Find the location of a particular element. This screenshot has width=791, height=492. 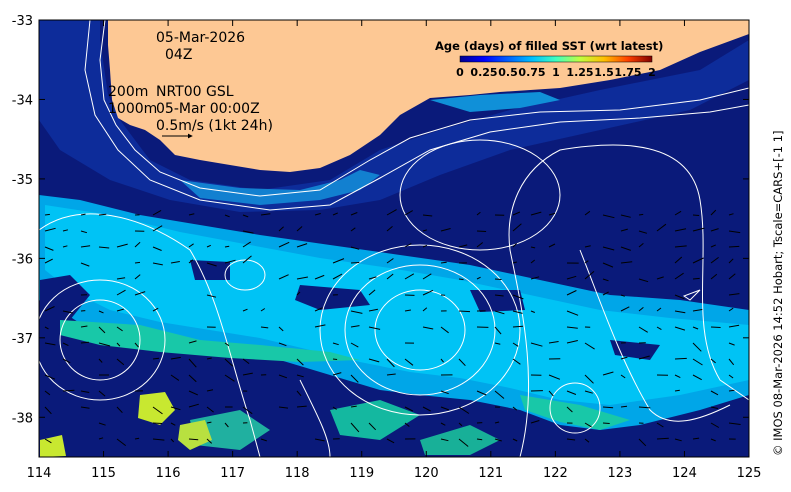

date-label: 05-Mar-2026 is located at coordinates (200, 38).